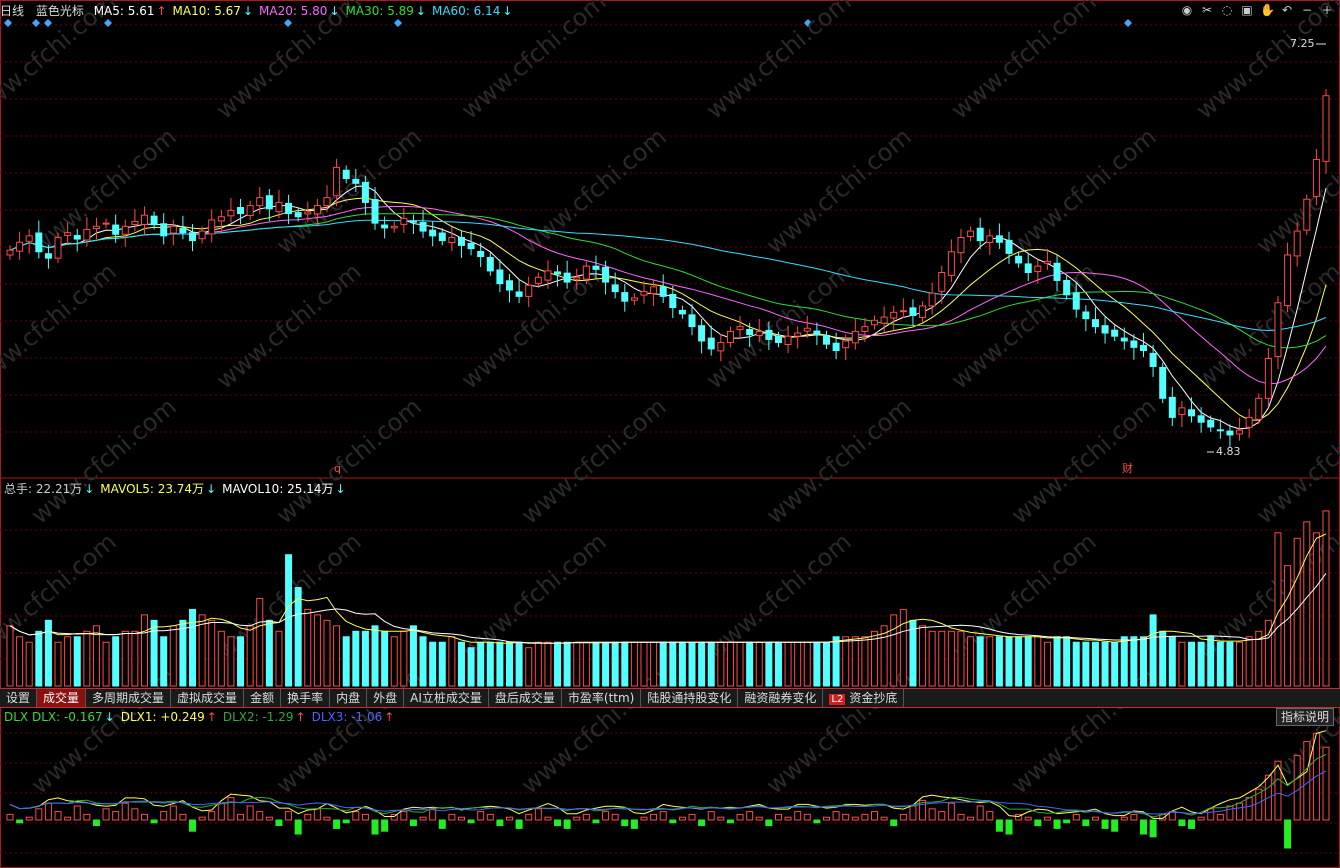  What do you see at coordinates (1267, 10) in the screenshot?
I see `hand-icon: ✋` at bounding box center [1267, 10].